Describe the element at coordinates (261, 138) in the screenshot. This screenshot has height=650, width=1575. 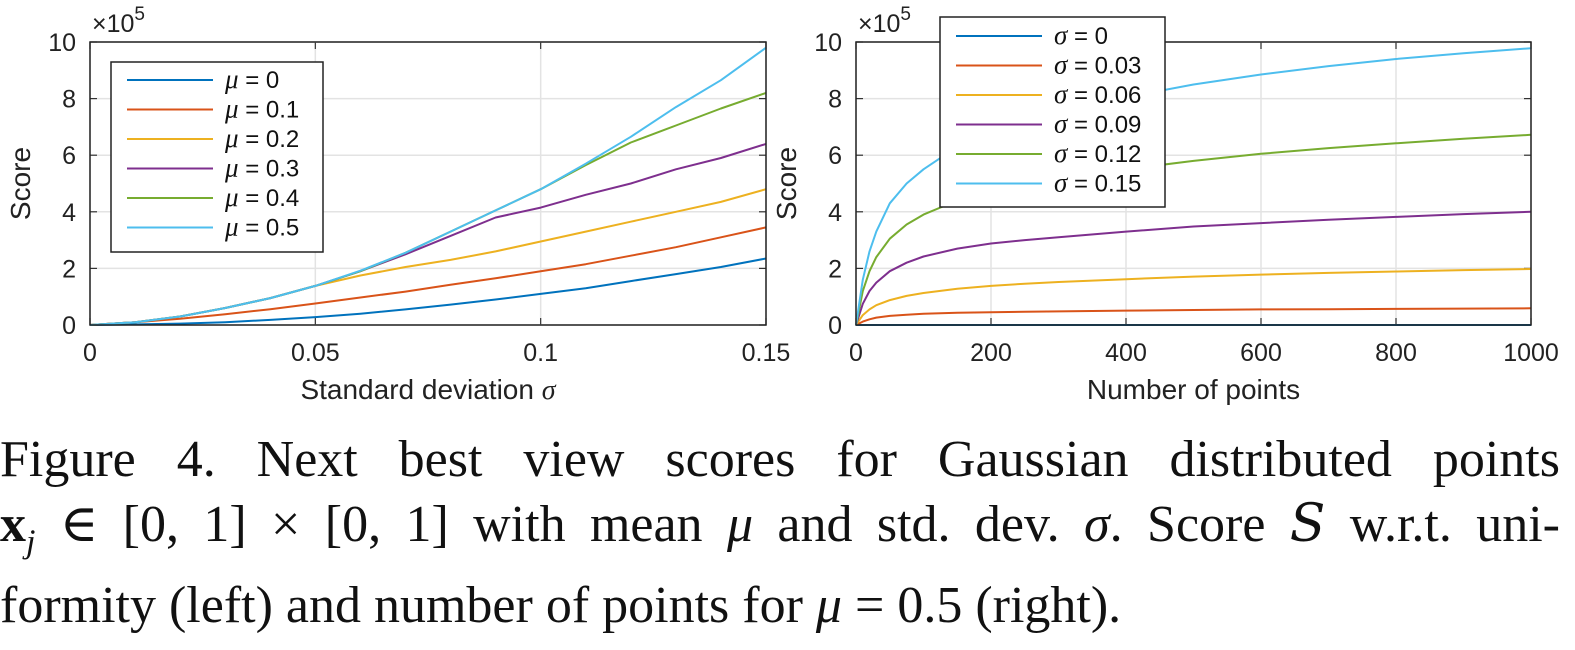
I see `legend-entry-3: μ = 0.2` at that location.